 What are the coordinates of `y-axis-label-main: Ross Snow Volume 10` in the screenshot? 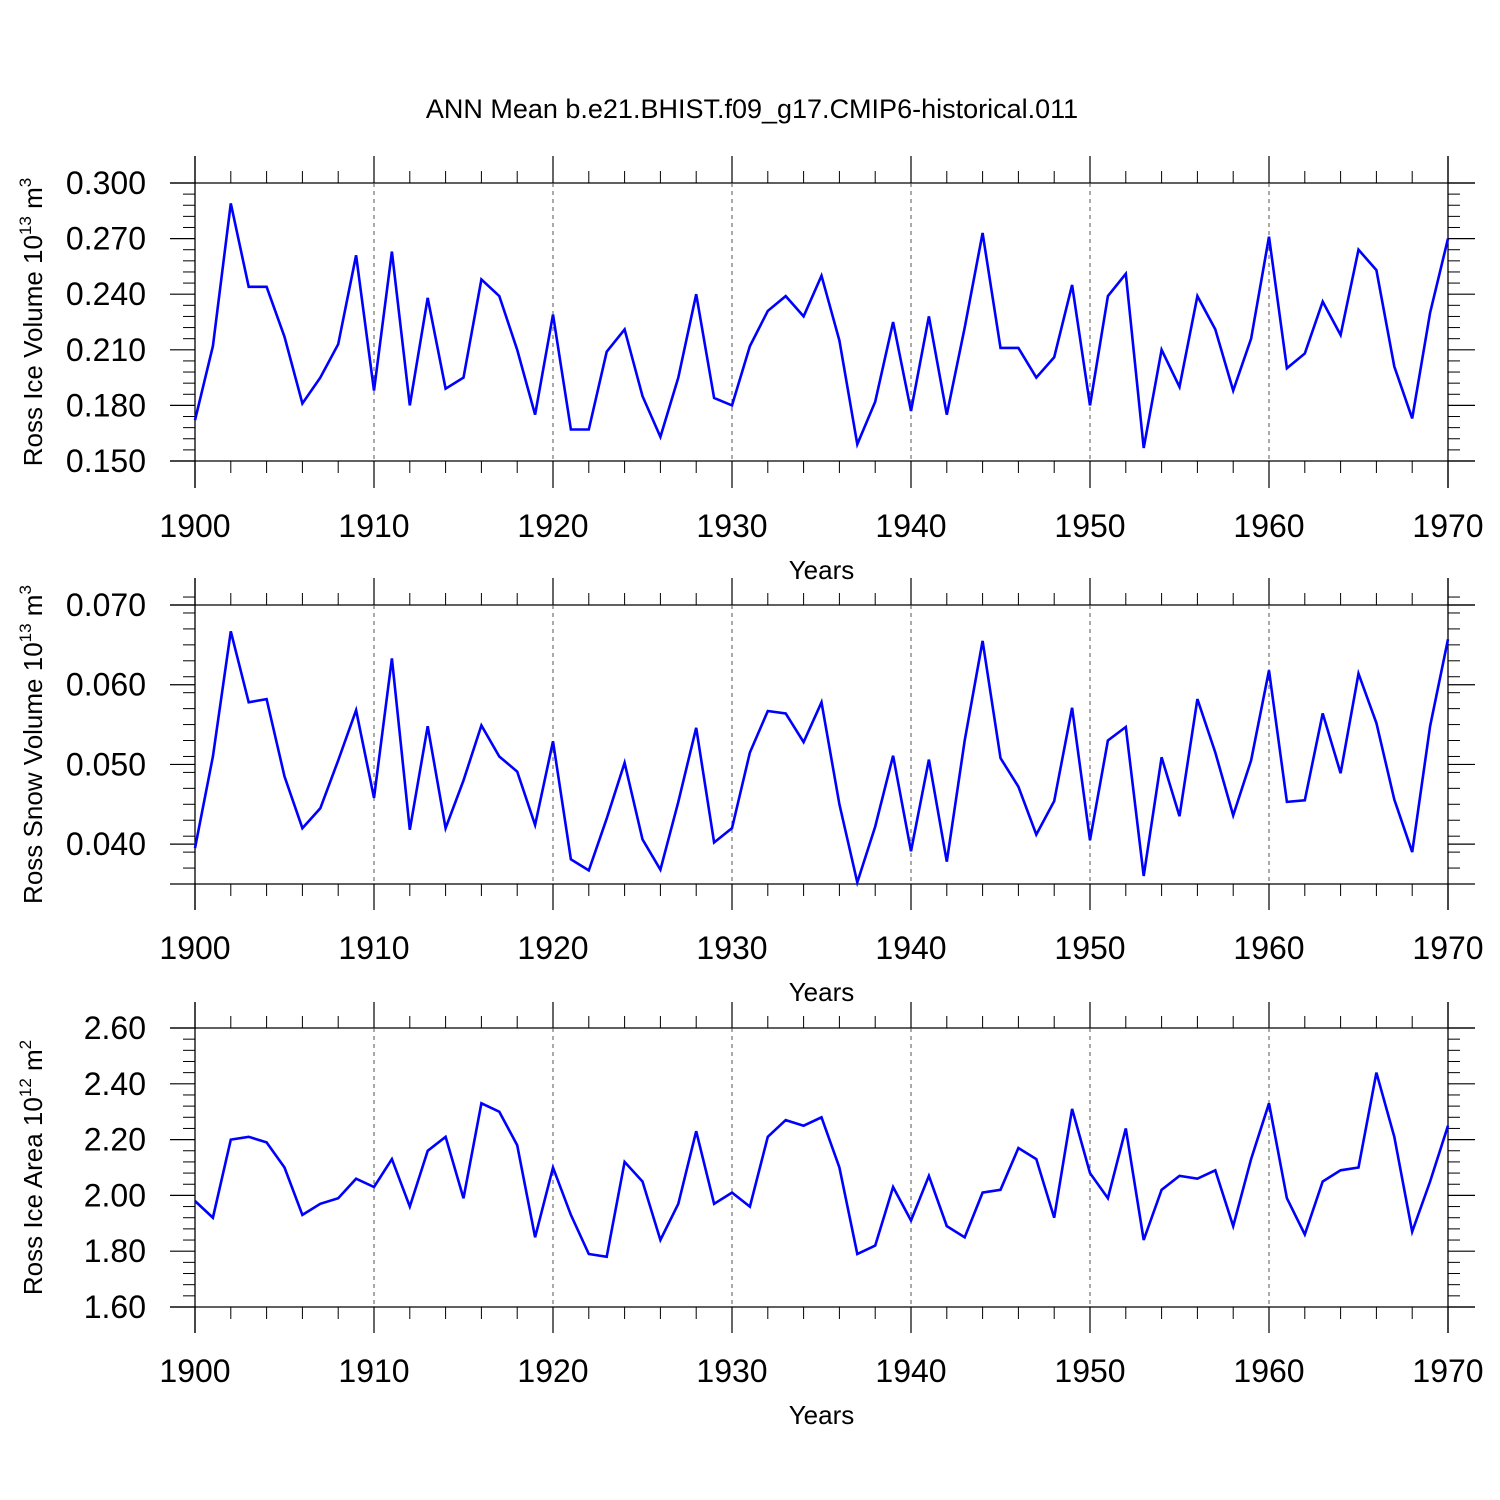 It's located at (33, 773).